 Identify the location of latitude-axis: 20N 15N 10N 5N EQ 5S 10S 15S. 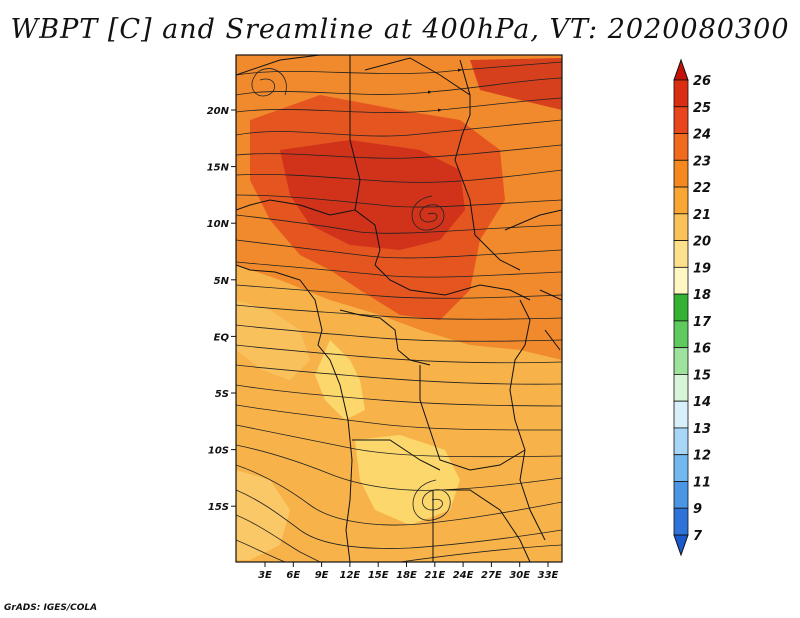
(221, 309).